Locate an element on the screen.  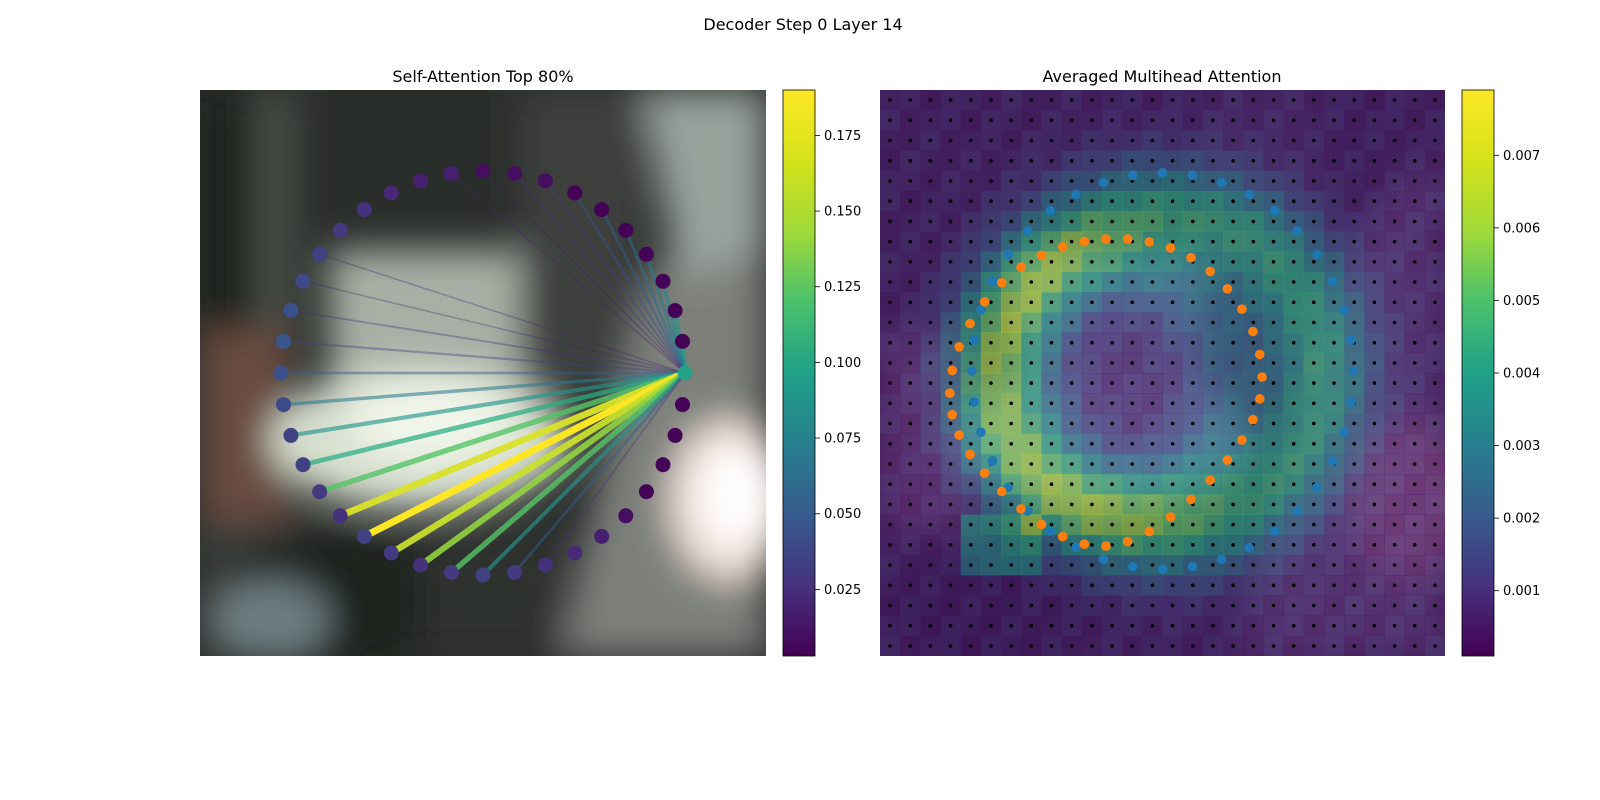
left-panel-title: Self-Attention Top 80% is located at coordinates (482, 76).